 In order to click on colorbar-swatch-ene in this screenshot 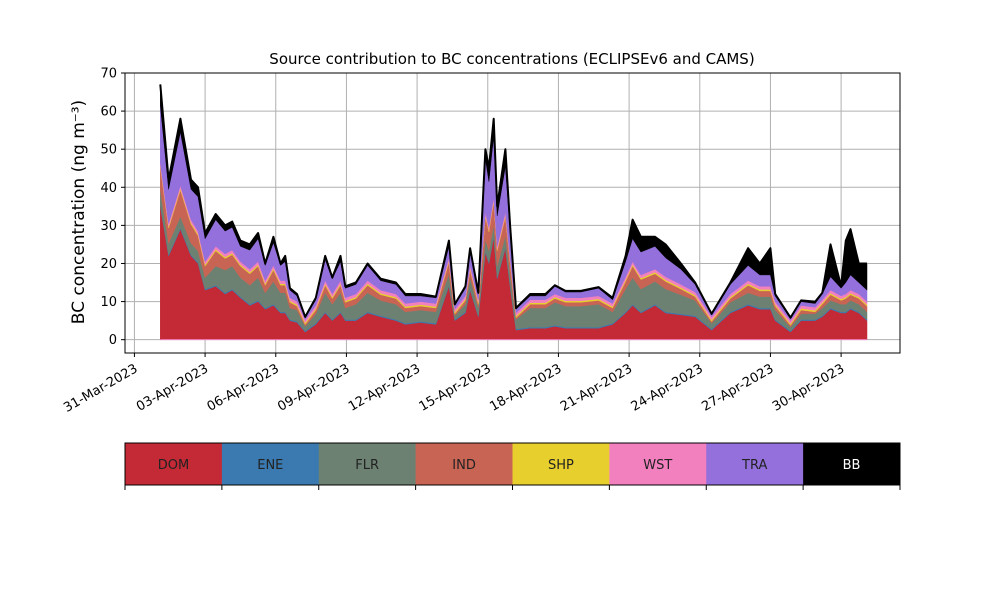, I will do `click(270, 464)`.